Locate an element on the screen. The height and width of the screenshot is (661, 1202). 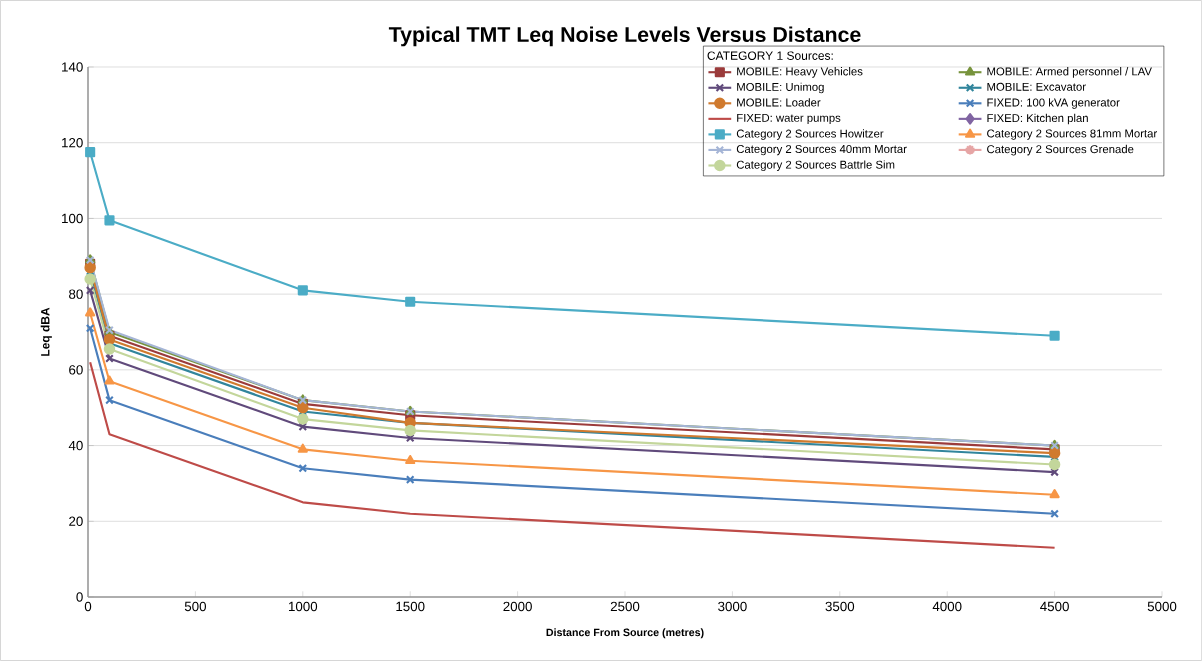
legend-label: MOBILE: Loader is located at coordinates (779, 102).